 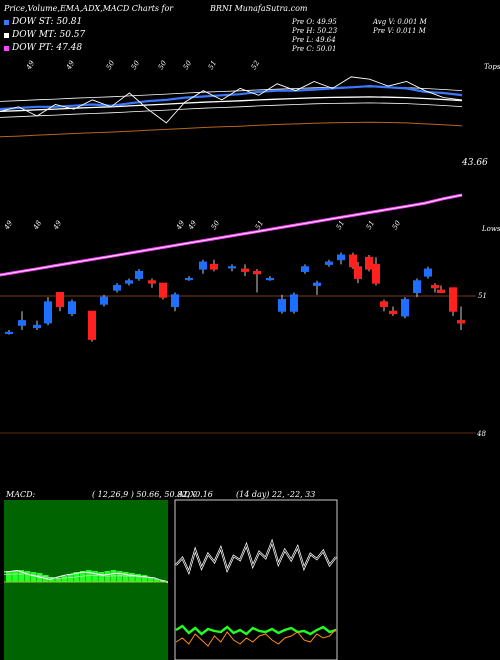 What do you see at coordinates (152, 494) in the screenshot?
I see `macd-params: ( 12,26,9 ) 50.66, 50.82, -0.16` at bounding box center [152, 494].